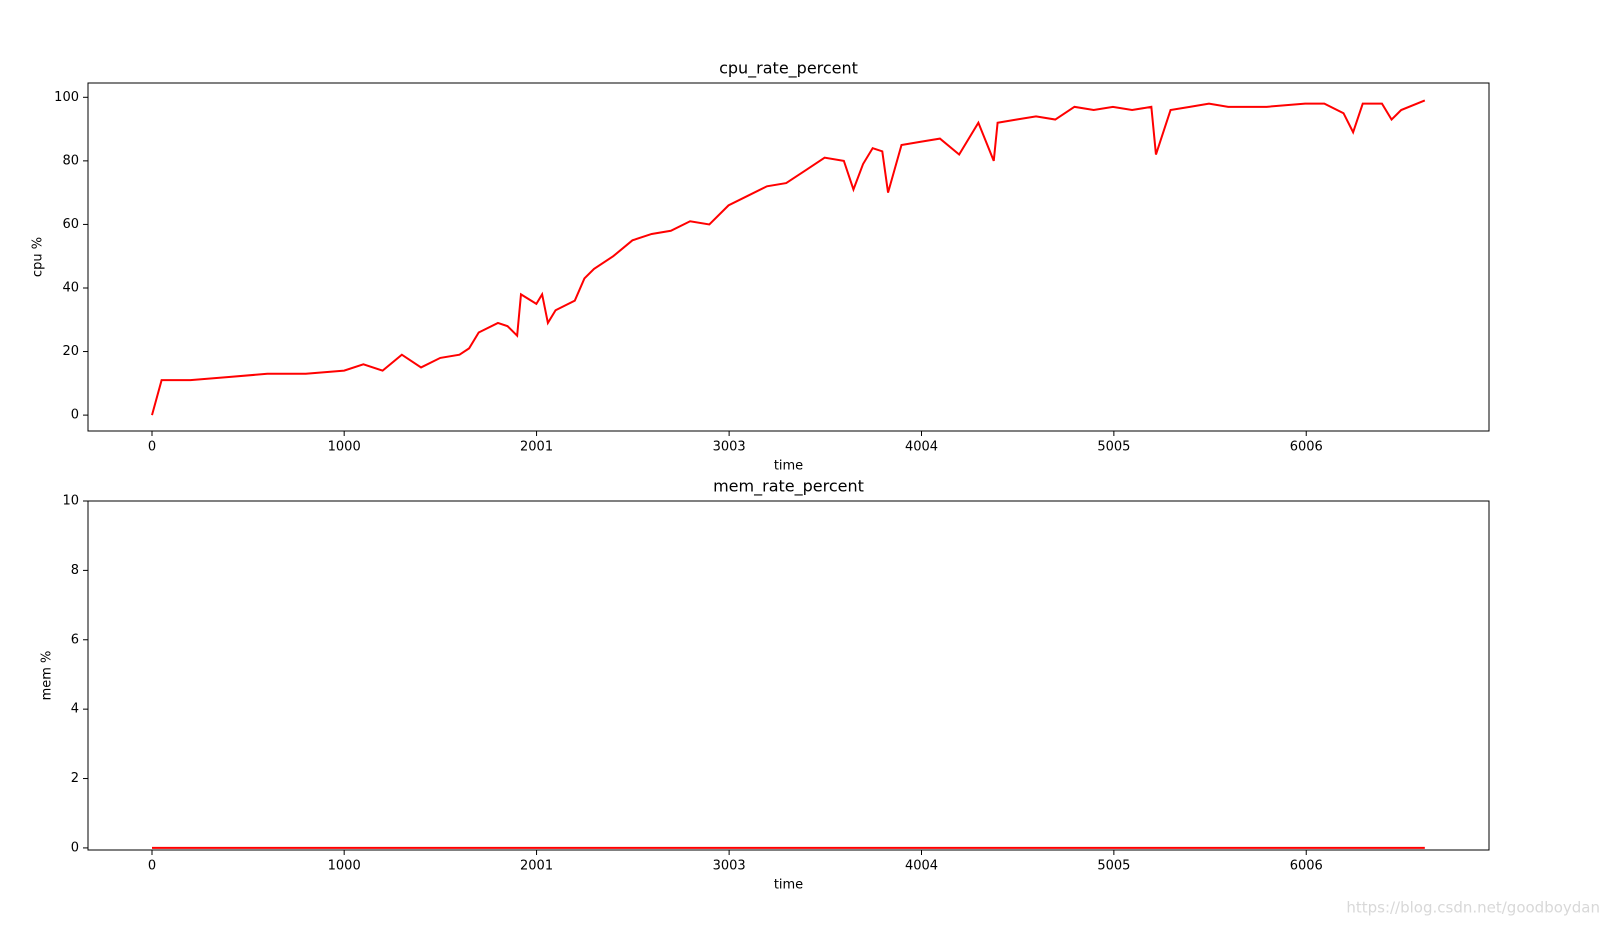 The width and height of the screenshot is (1609, 949). Describe the element at coordinates (75, 639) in the screenshot. I see `y-tick-label: 6` at that location.